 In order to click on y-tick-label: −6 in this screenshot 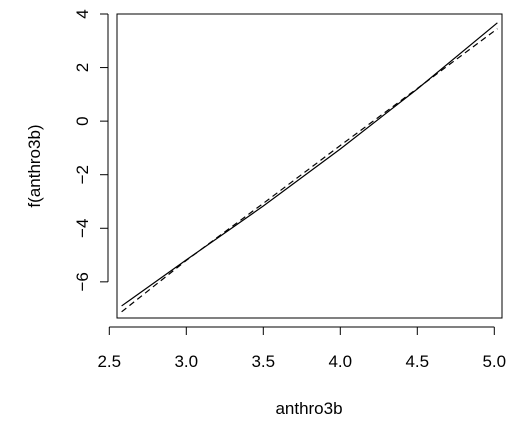, I will do `click(82, 281)`.